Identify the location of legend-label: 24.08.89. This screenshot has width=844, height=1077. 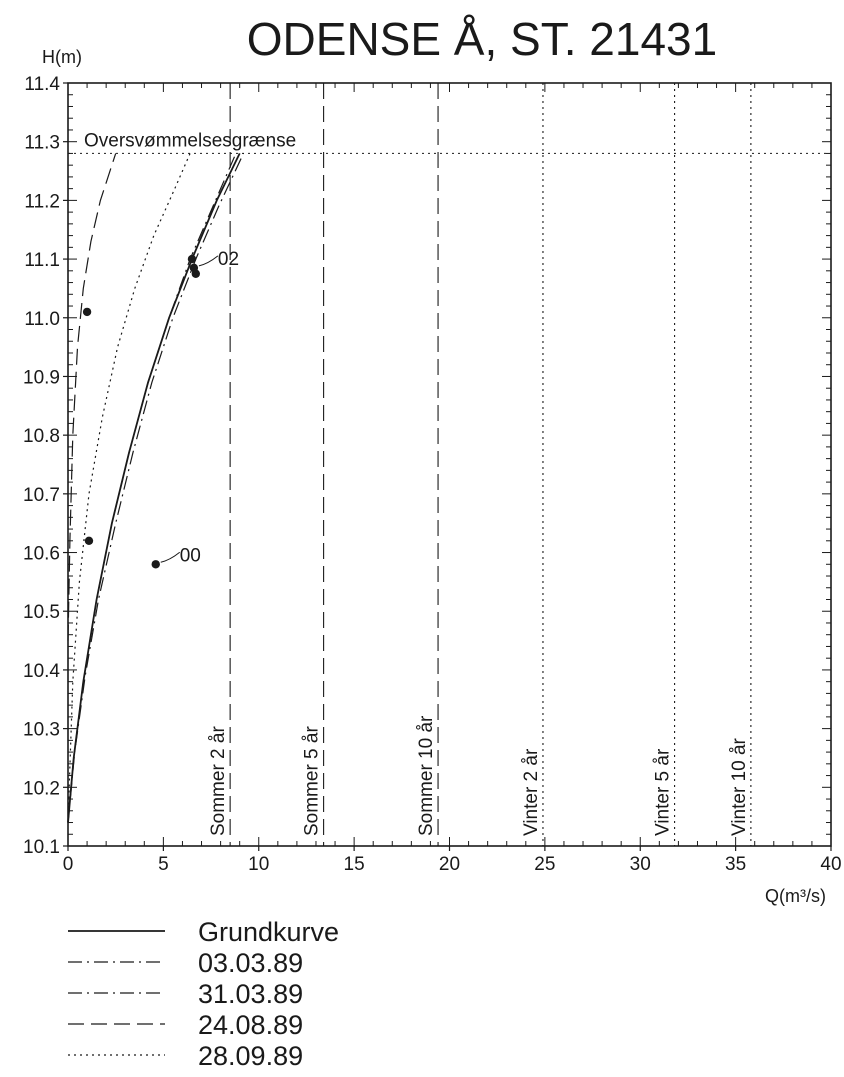
(250, 1025).